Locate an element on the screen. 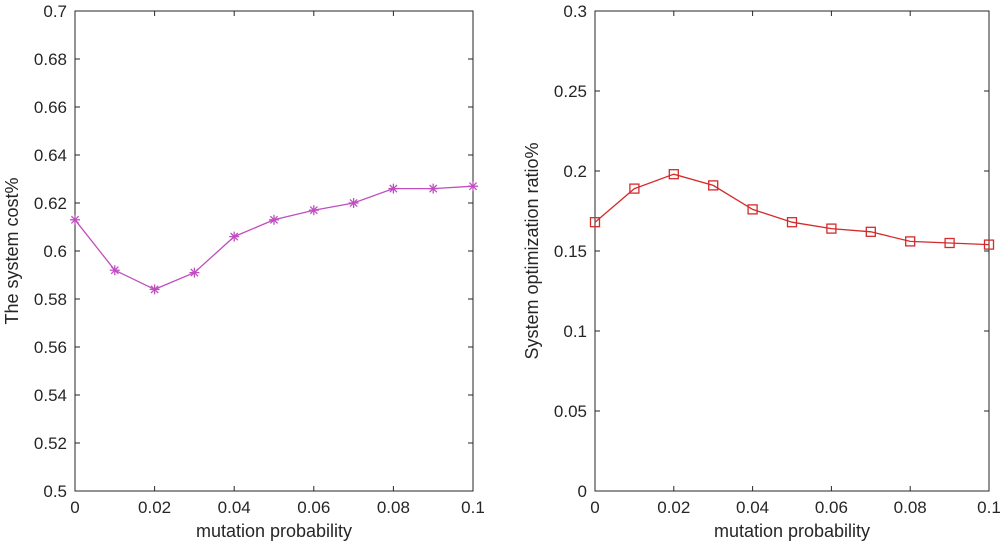 Image resolution: width=1004 pixels, height=550 pixels. left-x-tick-label: 0.1 is located at coordinates (473, 507).